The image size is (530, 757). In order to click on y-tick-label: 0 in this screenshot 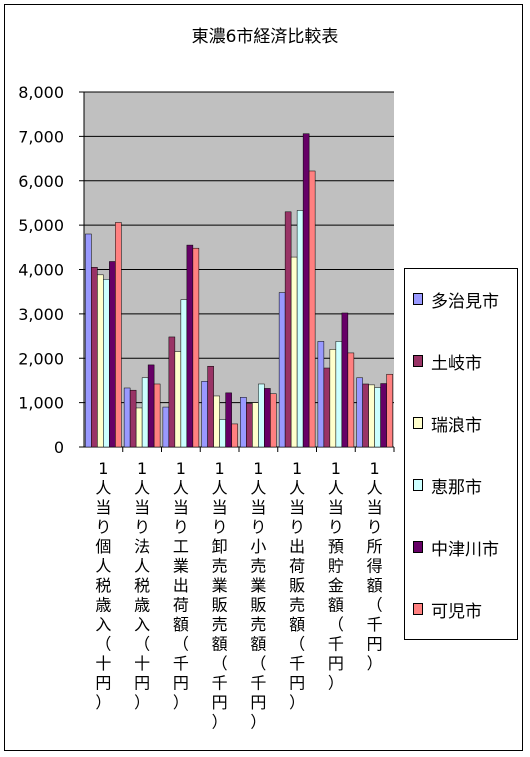, I will do `click(59, 447)`.